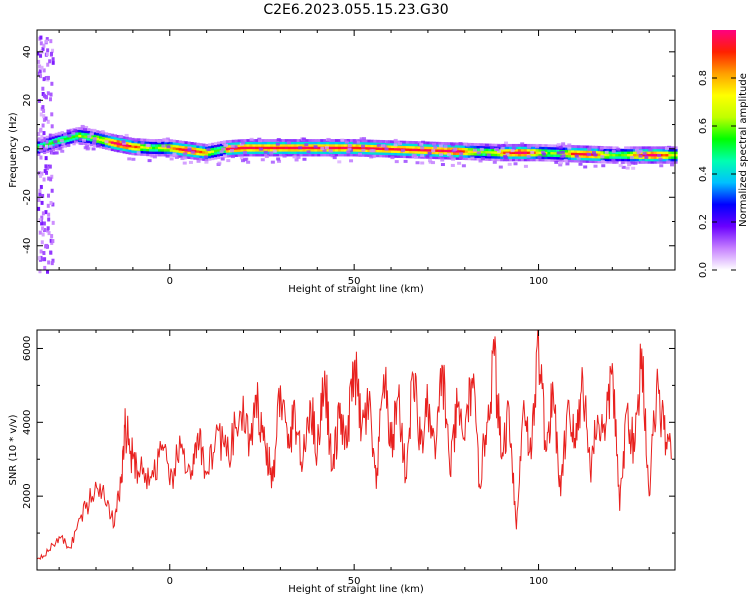 Image resolution: width=750 pixels, height=600 pixels. What do you see at coordinates (27, 149) in the screenshot?
I see `spectrogram-y-tick-label: 0` at bounding box center [27, 149].